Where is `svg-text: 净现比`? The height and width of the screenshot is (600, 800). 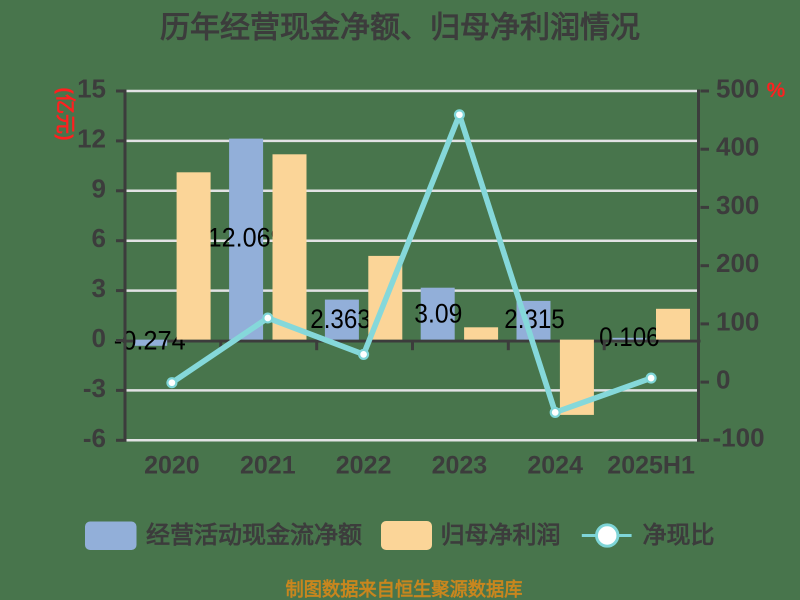 svg-text: 净现比 is located at coordinates (679, 535).